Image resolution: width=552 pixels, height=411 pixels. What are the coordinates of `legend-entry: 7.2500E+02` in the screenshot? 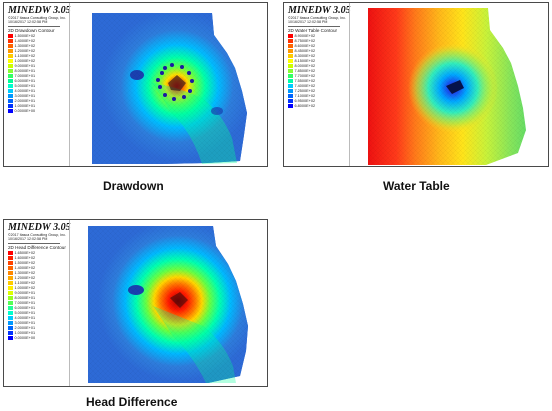 It's located at (318, 91).